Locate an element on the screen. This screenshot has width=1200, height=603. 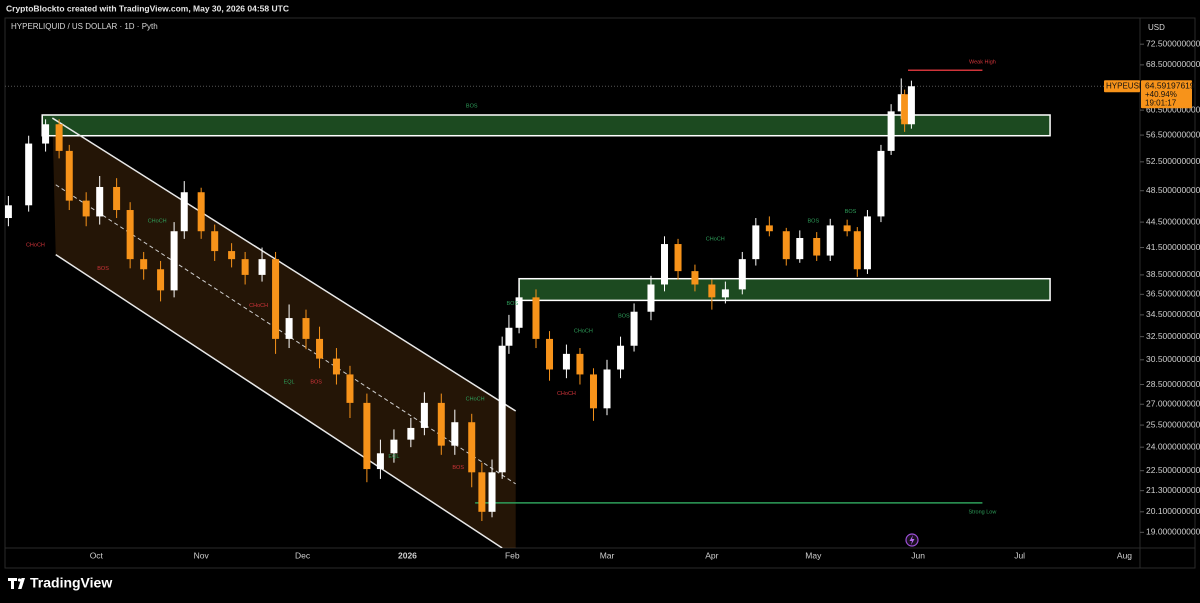
x-tick-label: Dec is located at coordinates (303, 555).